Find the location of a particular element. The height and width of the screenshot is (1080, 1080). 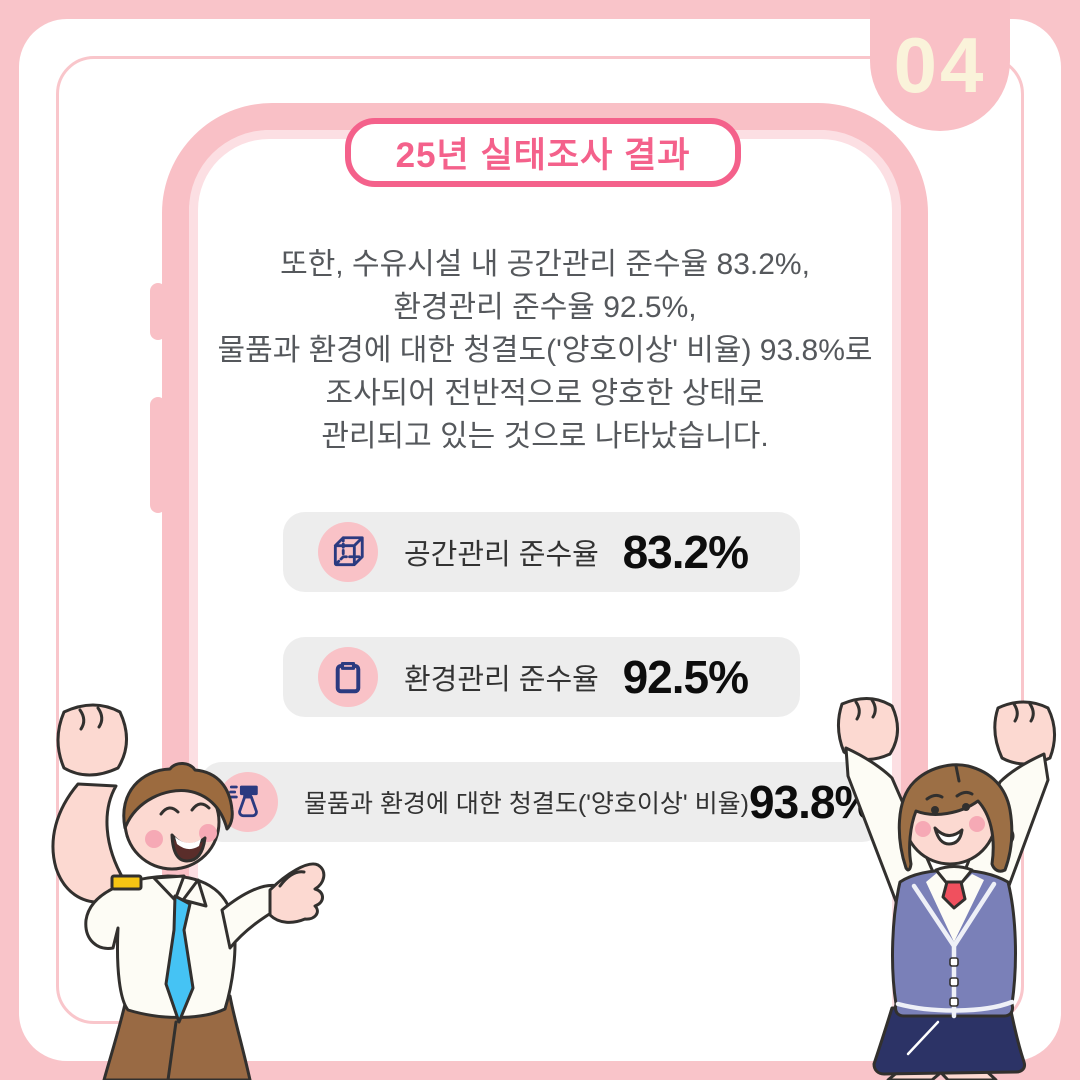

paragraph-line: 또한, 수유시설 내 공간관리 준수율 83.2%, is located at coordinates (545, 264).